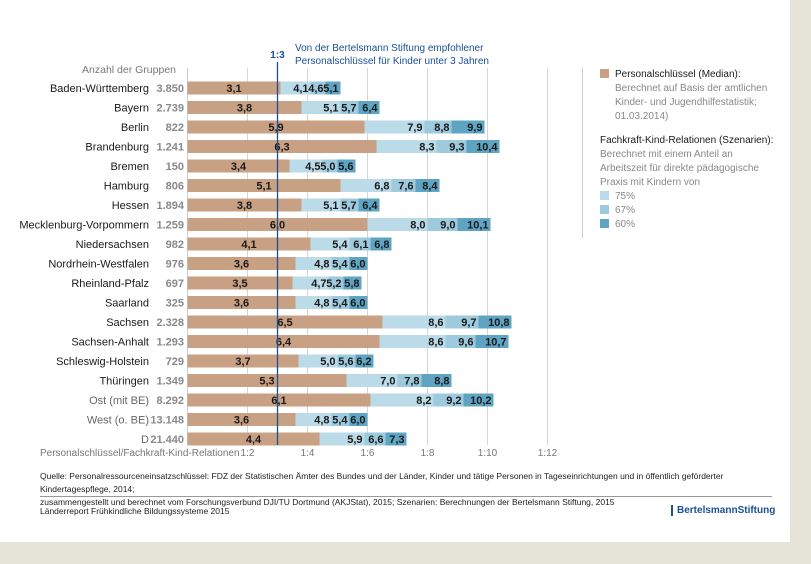  Describe the element at coordinates (625, 196) in the screenshot. I see `legend-label: 75%` at that location.